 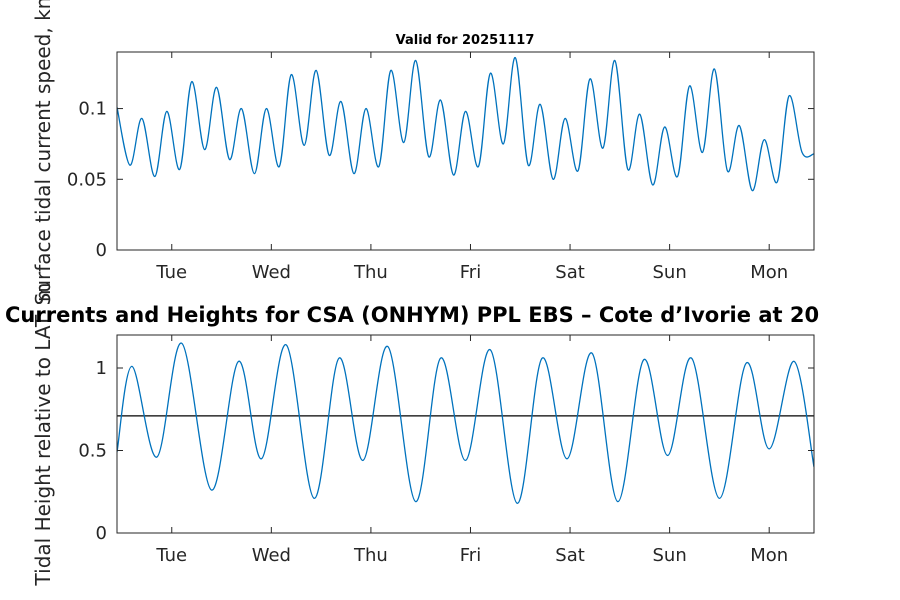 What do you see at coordinates (370, 555) in the screenshot?
I see `height-x-tick-label: Thu` at bounding box center [370, 555].